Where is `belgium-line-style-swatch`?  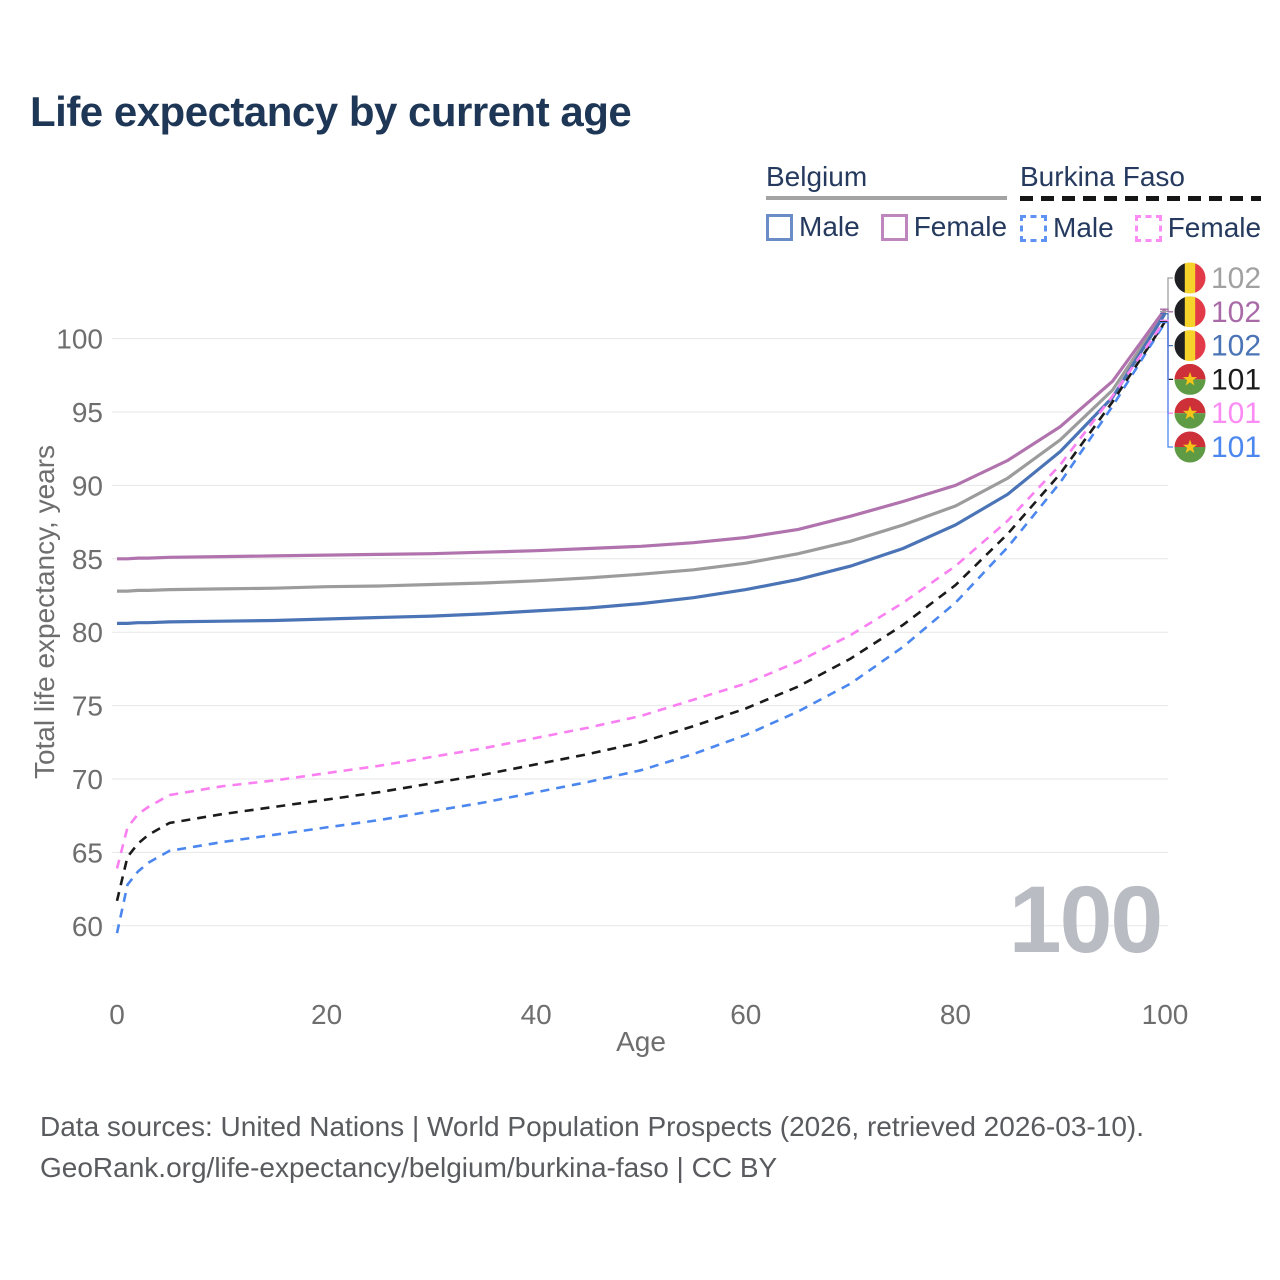
belgium-line-style-swatch is located at coordinates (887, 198).